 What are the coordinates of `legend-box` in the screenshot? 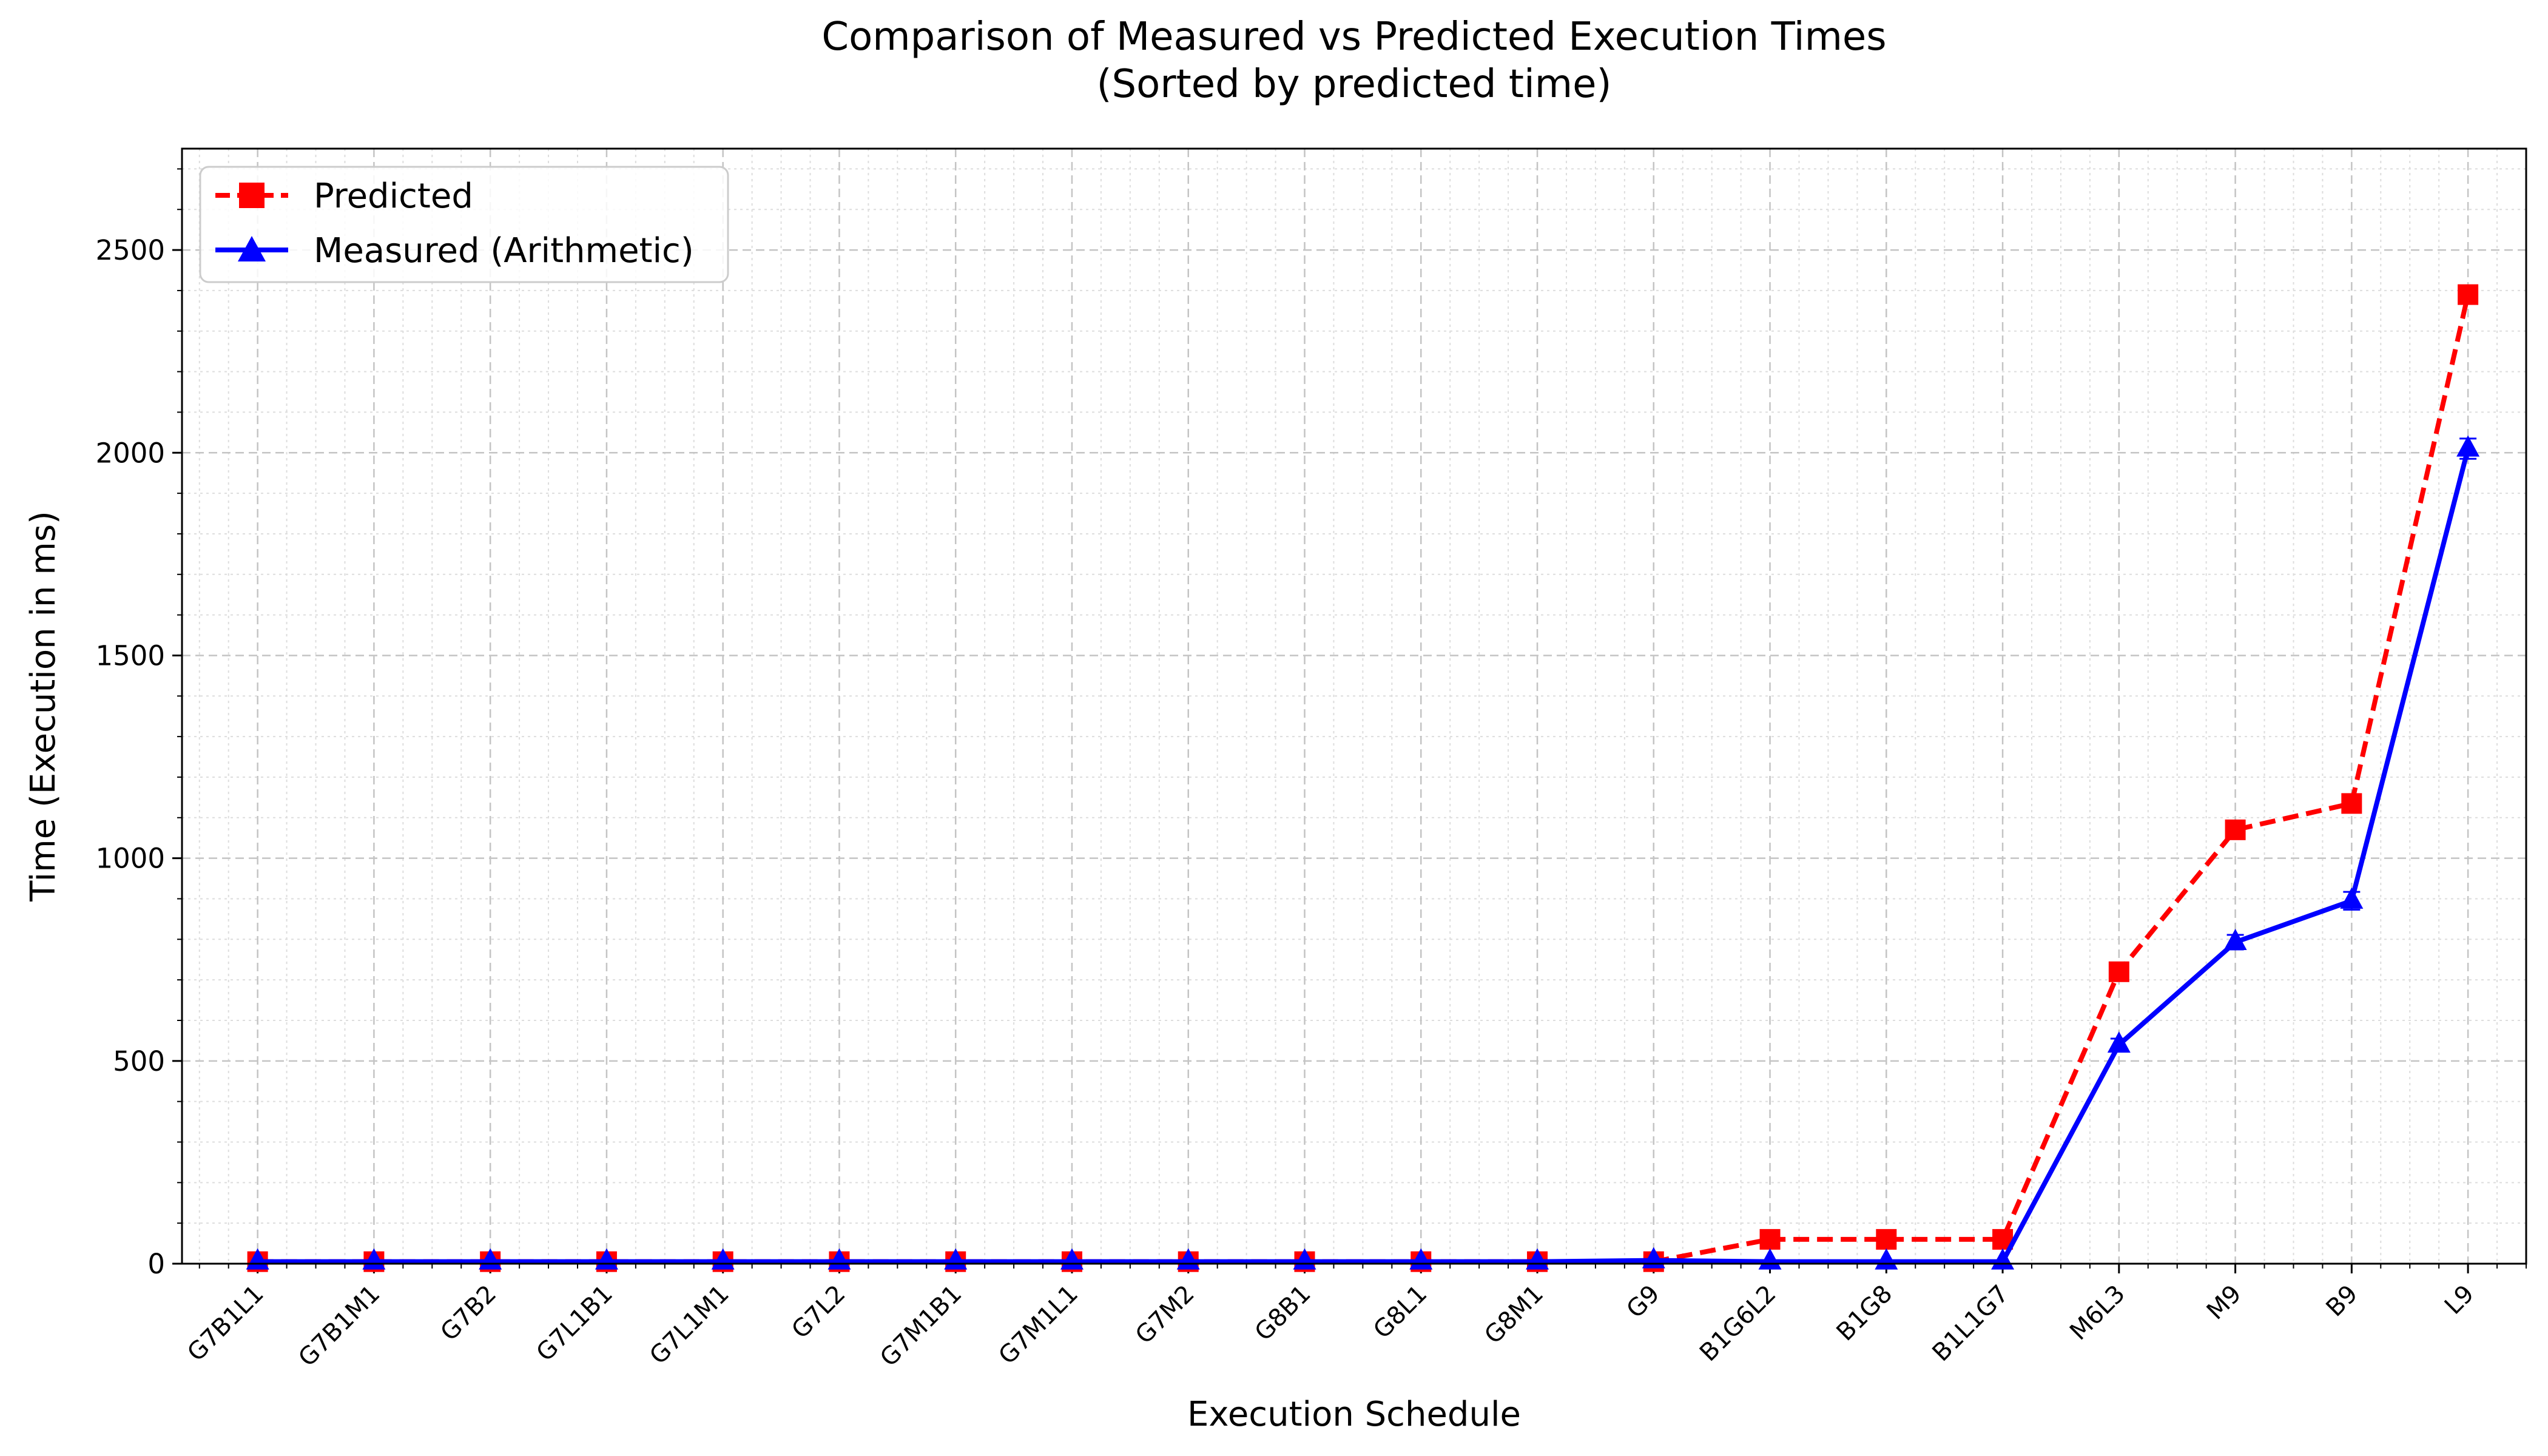 It's located at (464, 224).